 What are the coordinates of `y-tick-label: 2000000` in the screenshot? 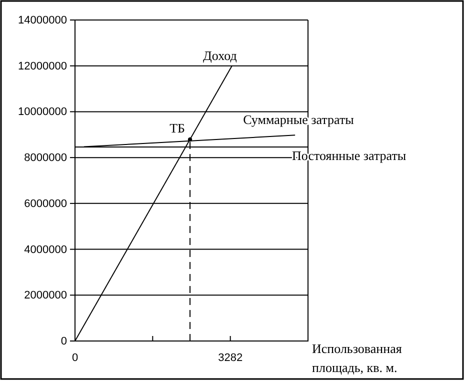 It's located at (45, 296).